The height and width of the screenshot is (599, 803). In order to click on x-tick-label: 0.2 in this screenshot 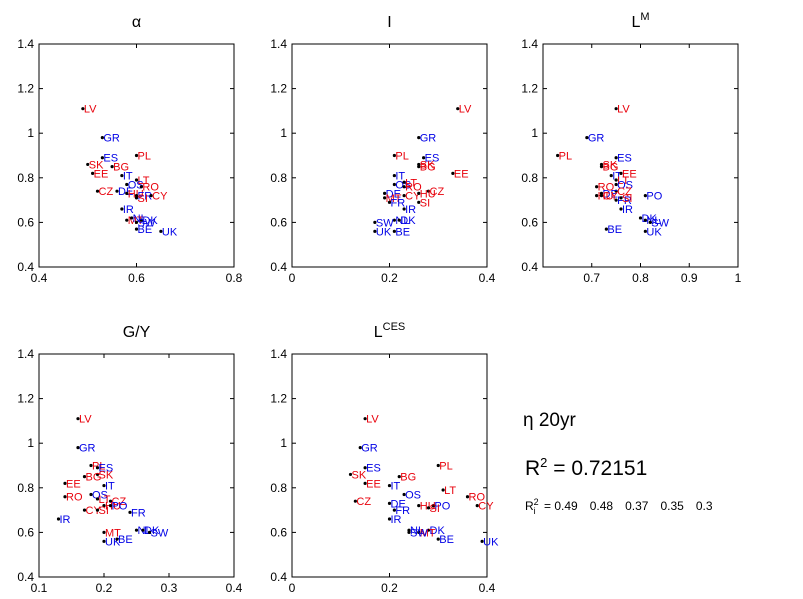, I will do `click(104, 588)`.